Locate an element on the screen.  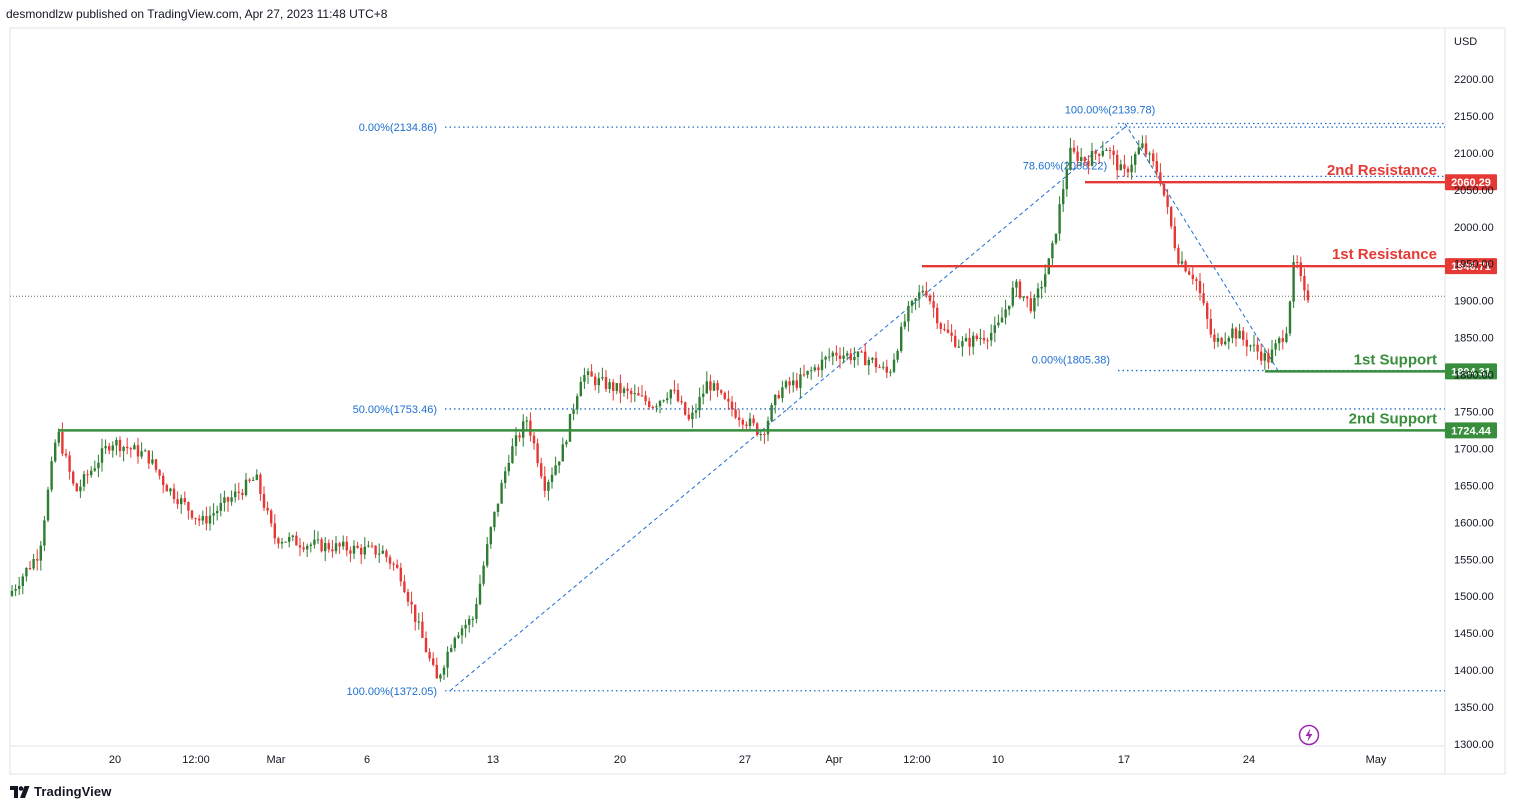
level-price-label: 1804.31 is located at coordinates (1471, 372).